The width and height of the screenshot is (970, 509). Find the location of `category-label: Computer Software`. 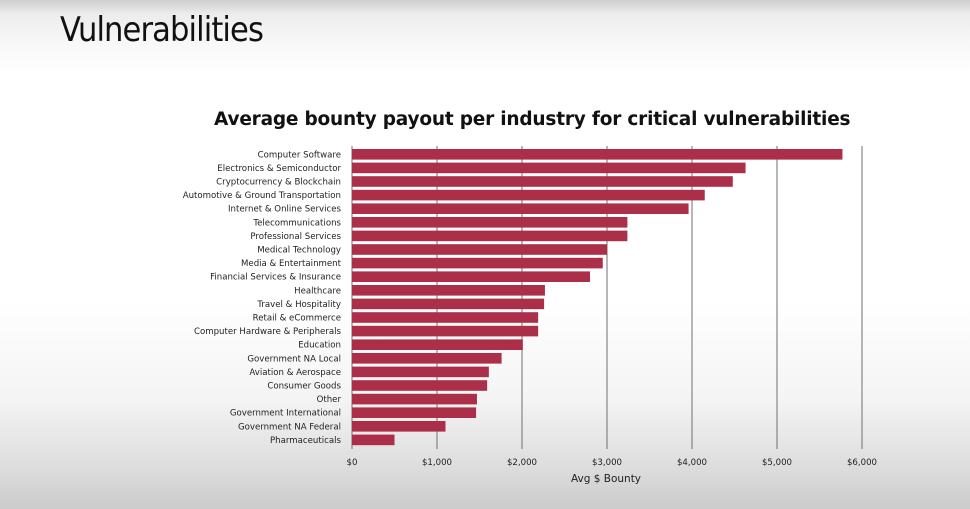

category-label: Computer Software is located at coordinates (299, 155).